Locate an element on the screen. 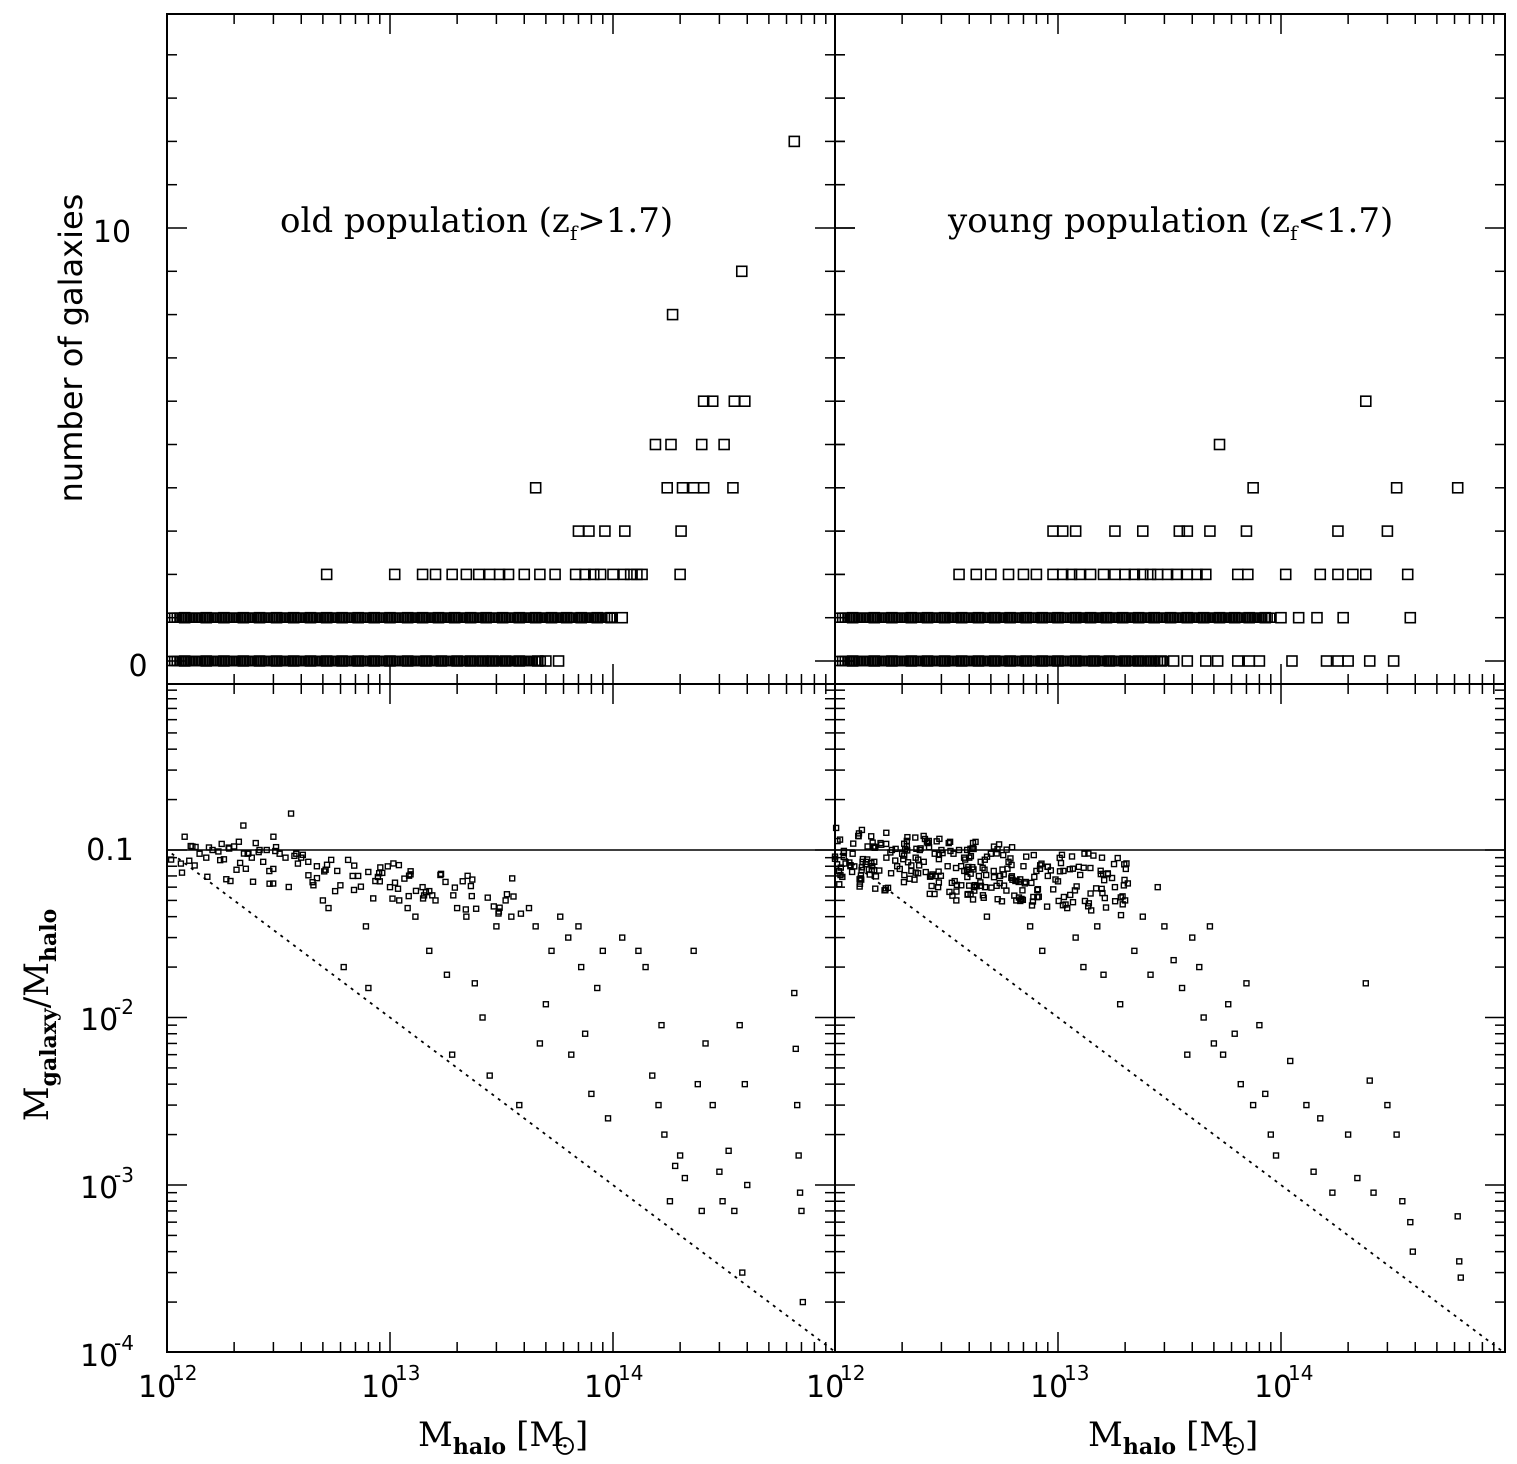  x-tick-label-1e14-right: 10 14 is located at coordinates (1283, 1383).